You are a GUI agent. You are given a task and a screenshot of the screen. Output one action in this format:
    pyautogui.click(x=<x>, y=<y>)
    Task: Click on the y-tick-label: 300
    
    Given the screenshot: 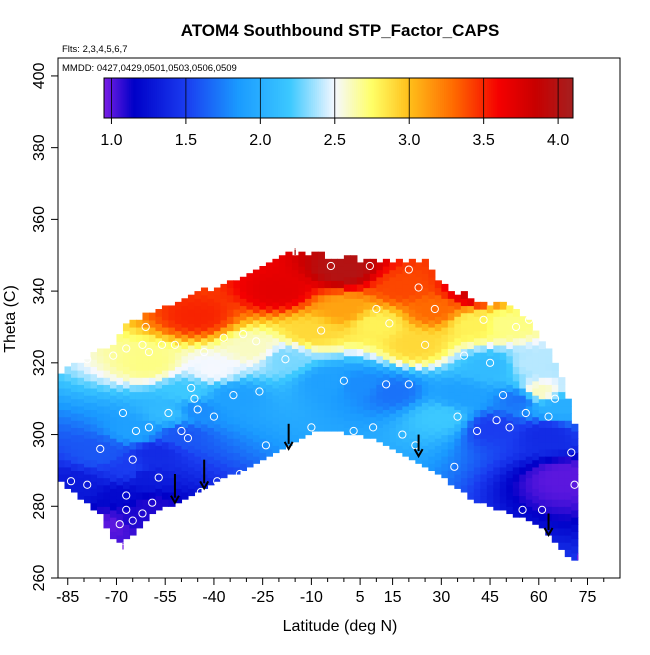 What is the action you would take?
    pyautogui.click(x=39, y=434)
    